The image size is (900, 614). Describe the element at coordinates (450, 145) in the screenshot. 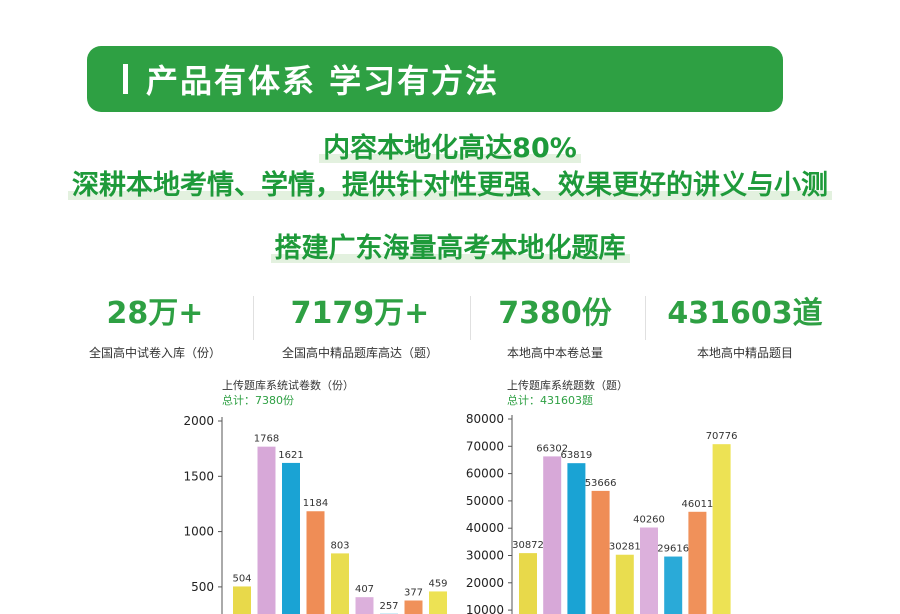

I see `headline-line-1: 内容本地化高达80%` at that location.